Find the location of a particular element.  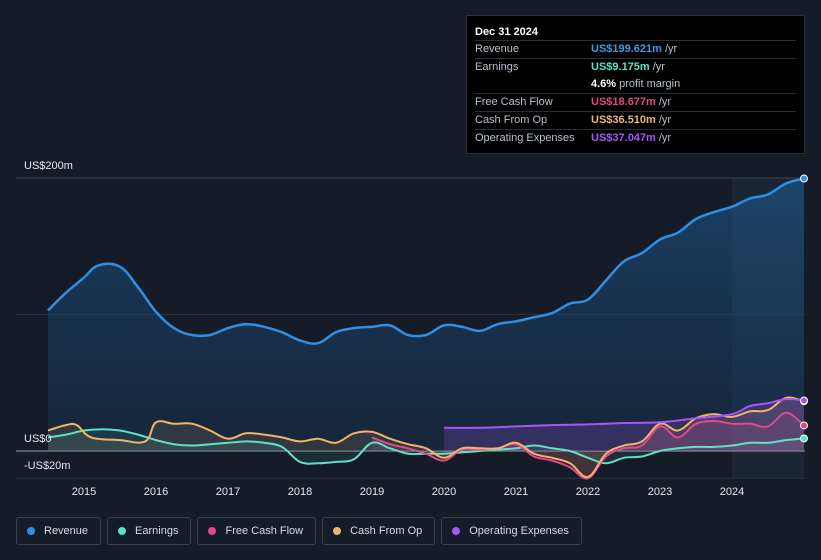

legend-label: Cash From Op is located at coordinates (386, 531).